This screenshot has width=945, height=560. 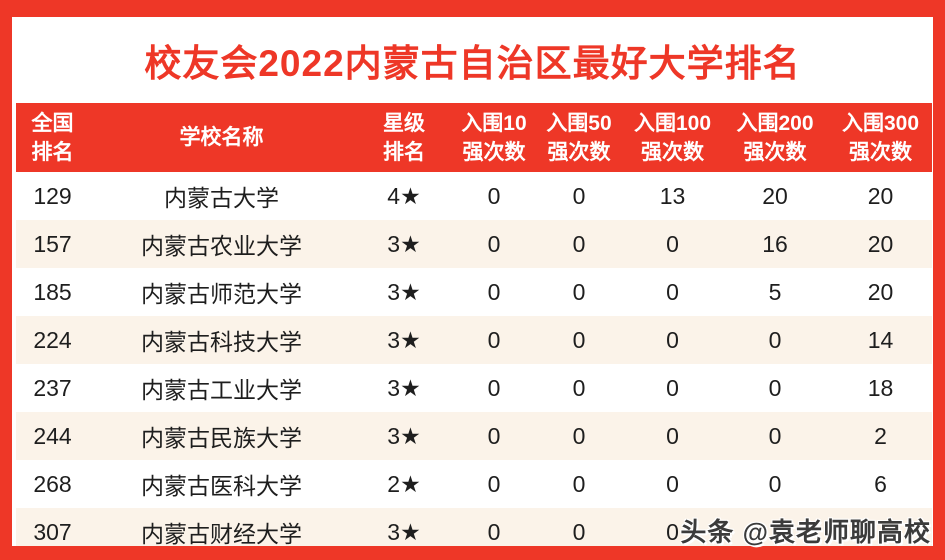 What do you see at coordinates (6, 280) in the screenshot?
I see `frame-border-left` at bounding box center [6, 280].